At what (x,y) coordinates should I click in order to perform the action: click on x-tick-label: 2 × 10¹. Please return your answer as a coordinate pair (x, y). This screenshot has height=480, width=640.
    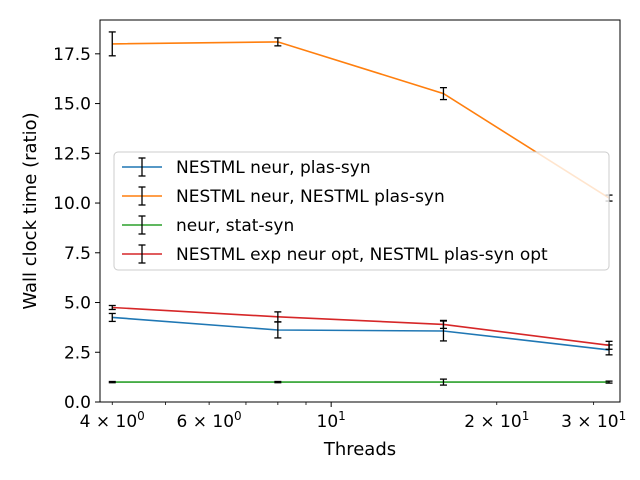
    Looking at the image, I should click on (496, 420).